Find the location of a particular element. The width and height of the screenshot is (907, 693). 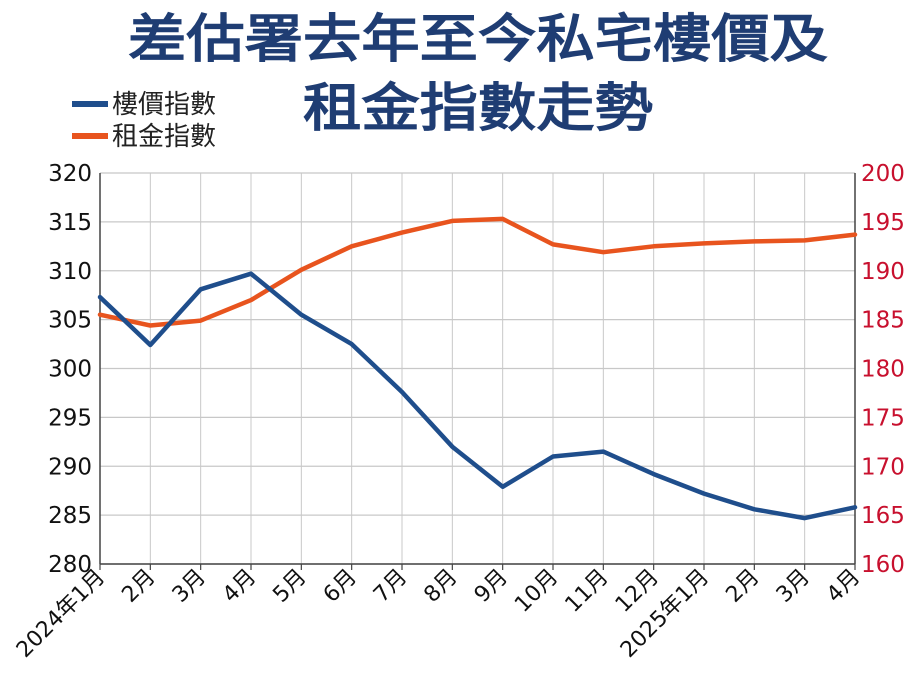

legend: 樓價指數 租金指數 is located at coordinates (144, 121).